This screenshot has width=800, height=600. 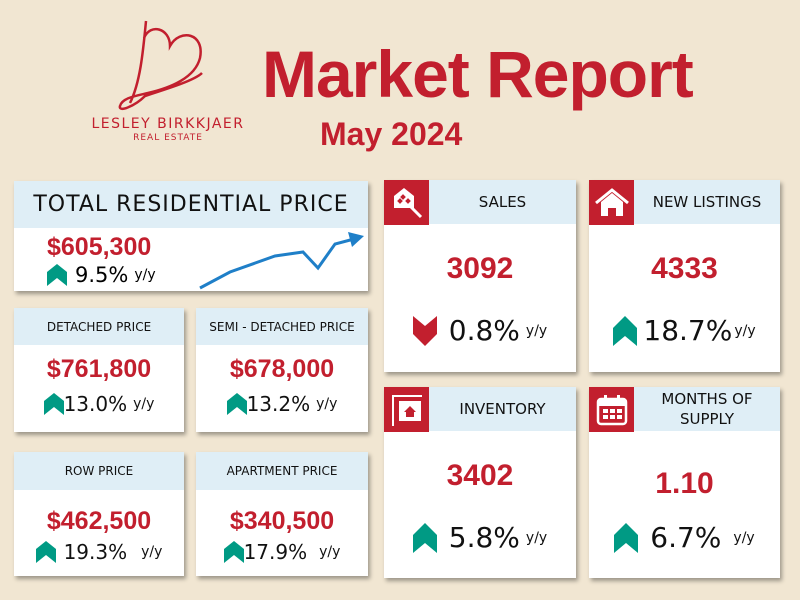 What do you see at coordinates (168, 124) in the screenshot?
I see `brand-name: LESLEY BIRKKJAER` at bounding box center [168, 124].